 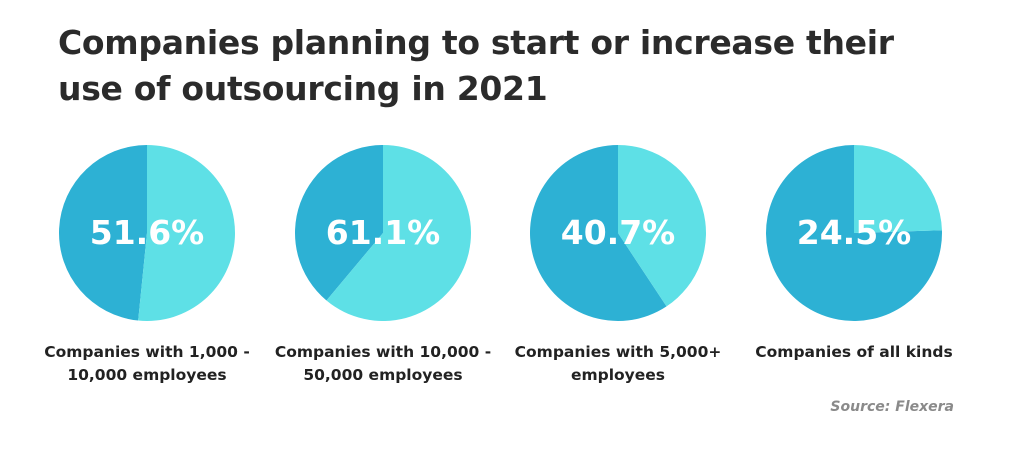 I want to click on category-label: Companies with 5,000+ employees, so click(x=618, y=363).